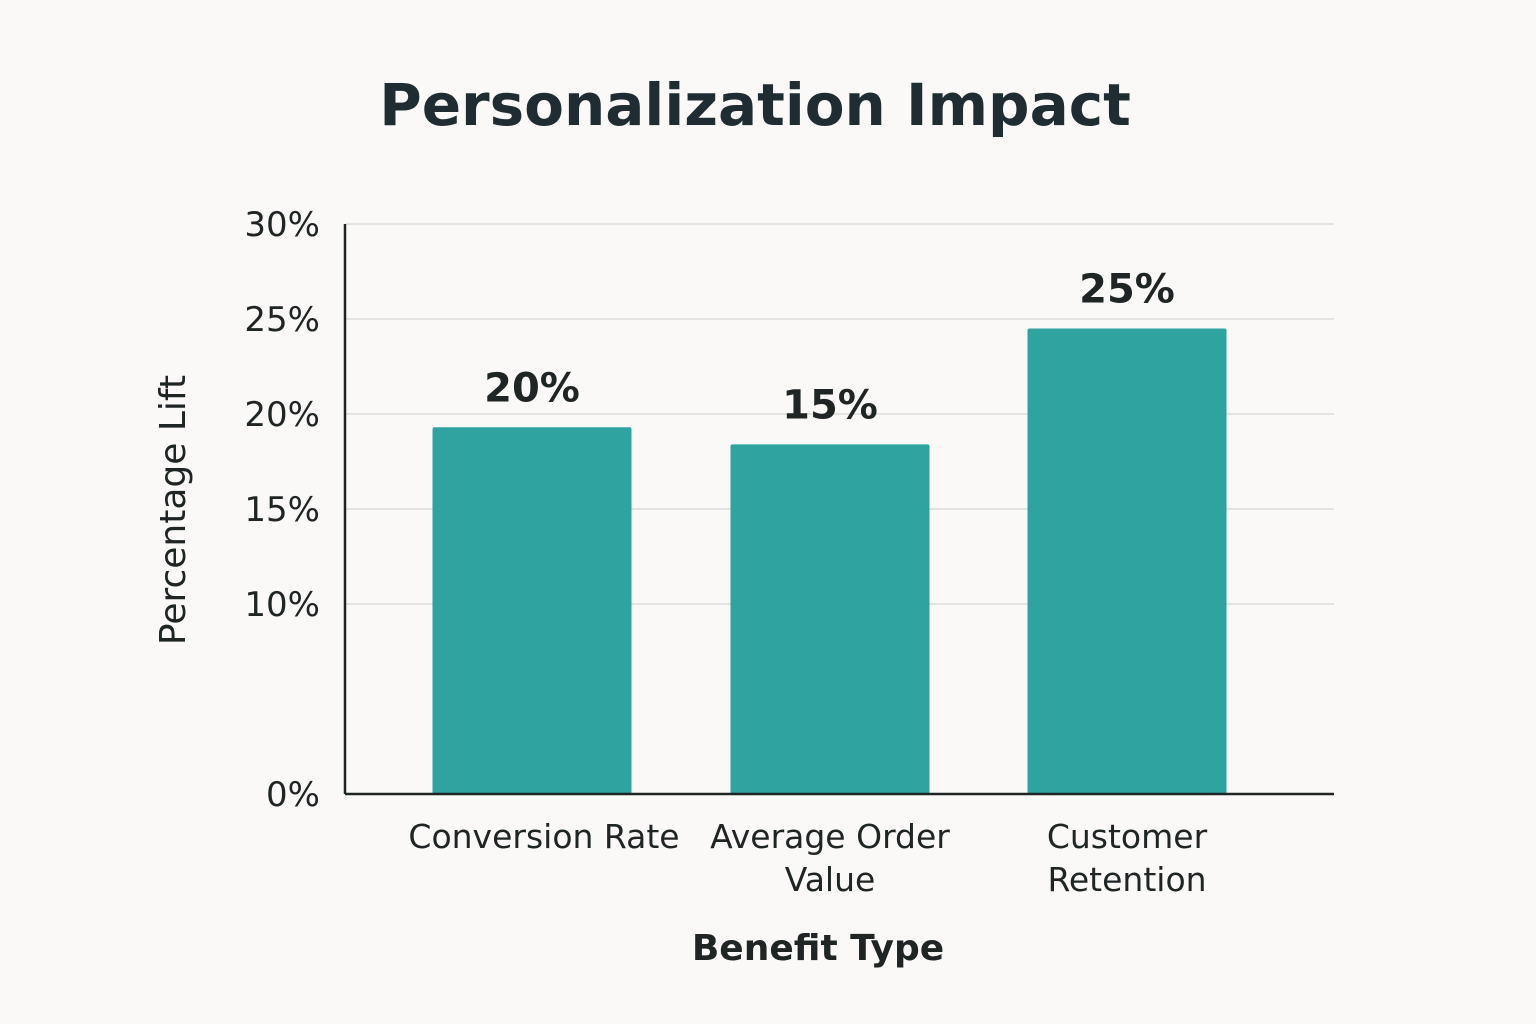  What do you see at coordinates (173, 510) in the screenshot?
I see `y-axis-title: Percentage Lift` at bounding box center [173, 510].